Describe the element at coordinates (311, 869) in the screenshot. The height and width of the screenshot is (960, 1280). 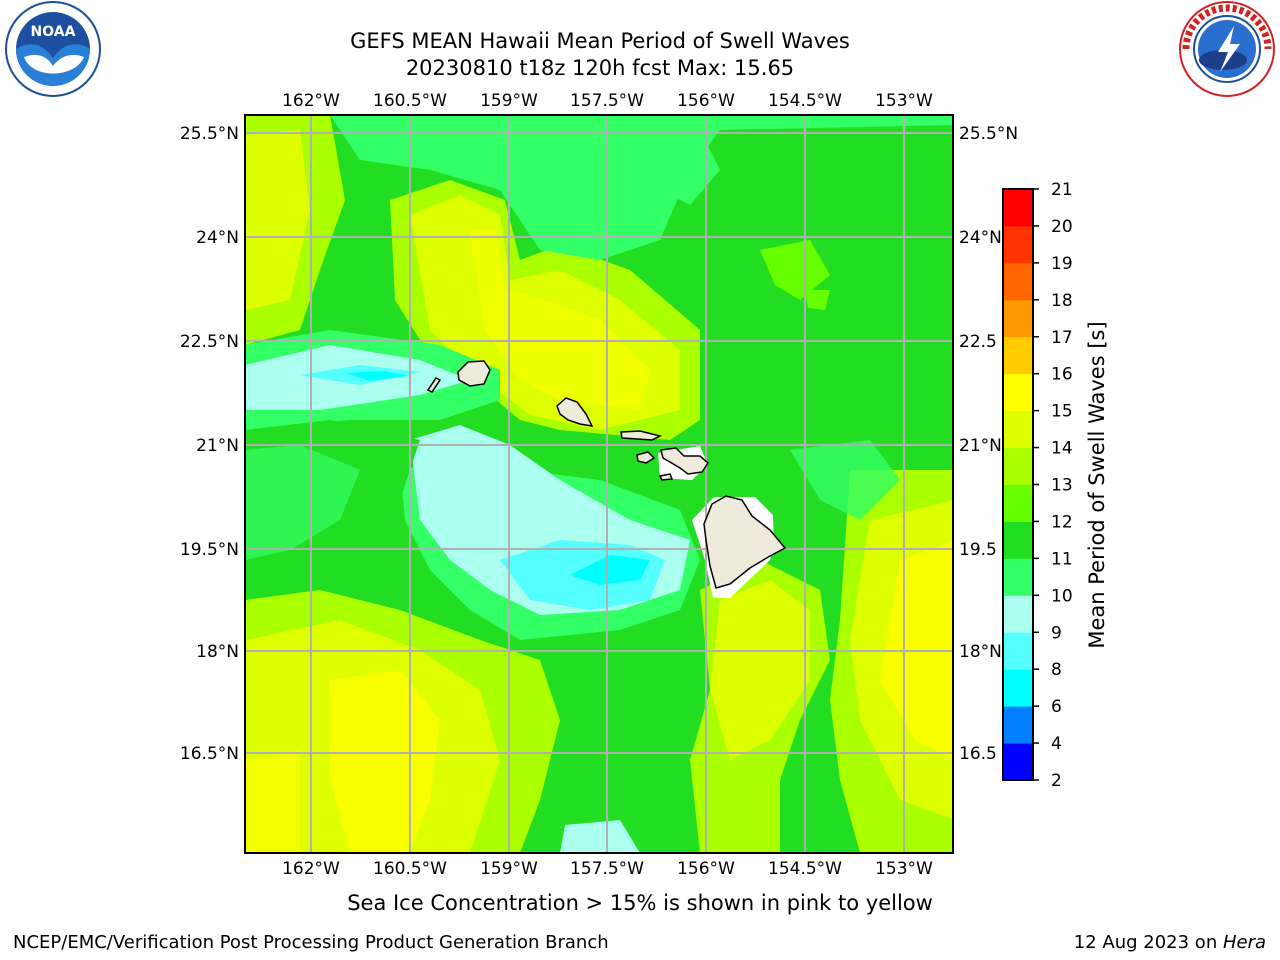
I see `lon-tick-bottom: 162°W` at that location.